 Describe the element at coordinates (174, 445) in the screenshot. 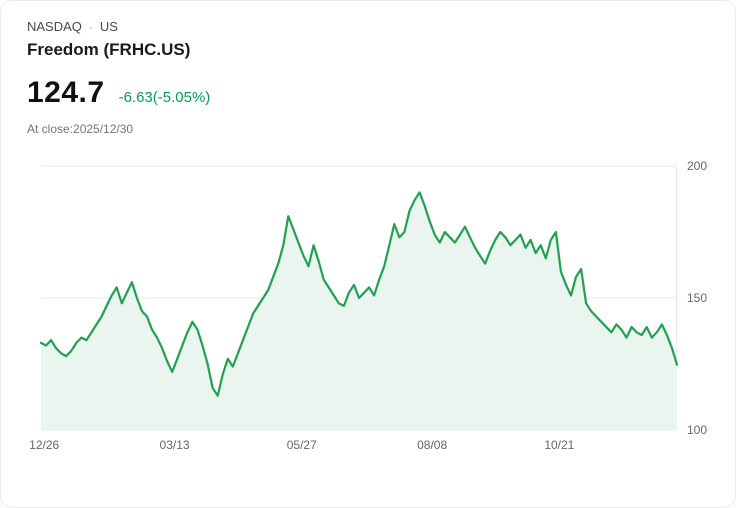

I see `x-tick-label: 03/13` at that location.